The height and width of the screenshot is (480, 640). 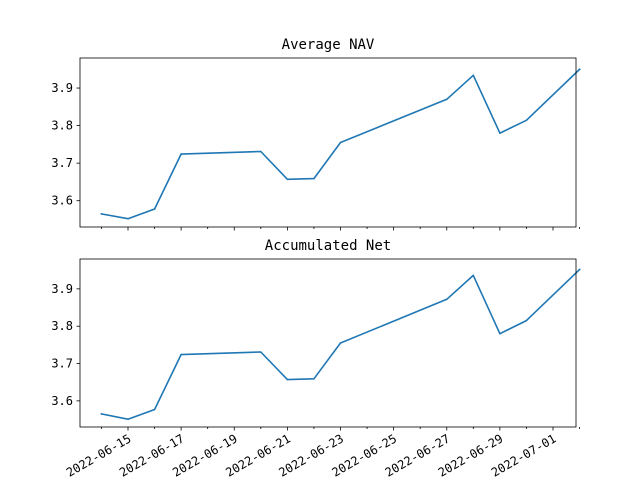 I want to click on accumulated-net-title: Accumulated Net, so click(x=328, y=246).